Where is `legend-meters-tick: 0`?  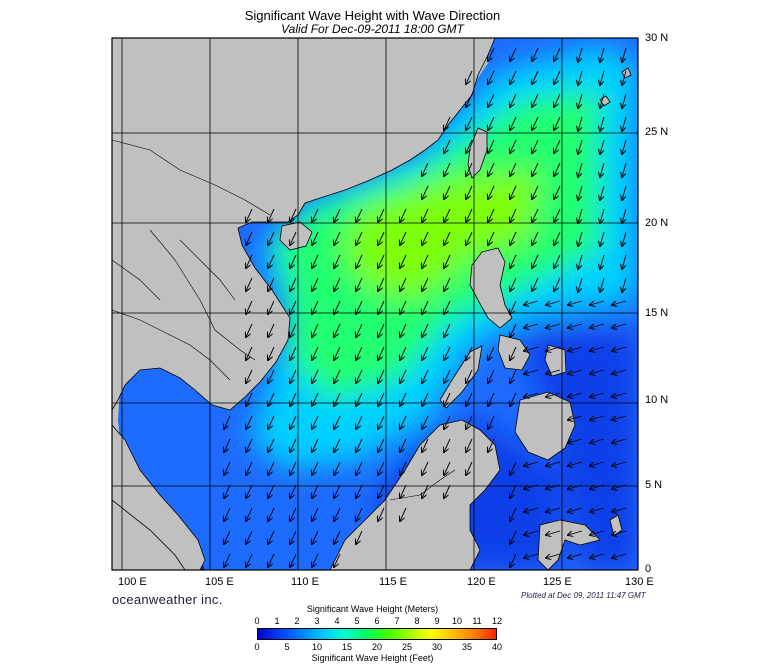
legend-meters-tick: 0 is located at coordinates (257, 621).